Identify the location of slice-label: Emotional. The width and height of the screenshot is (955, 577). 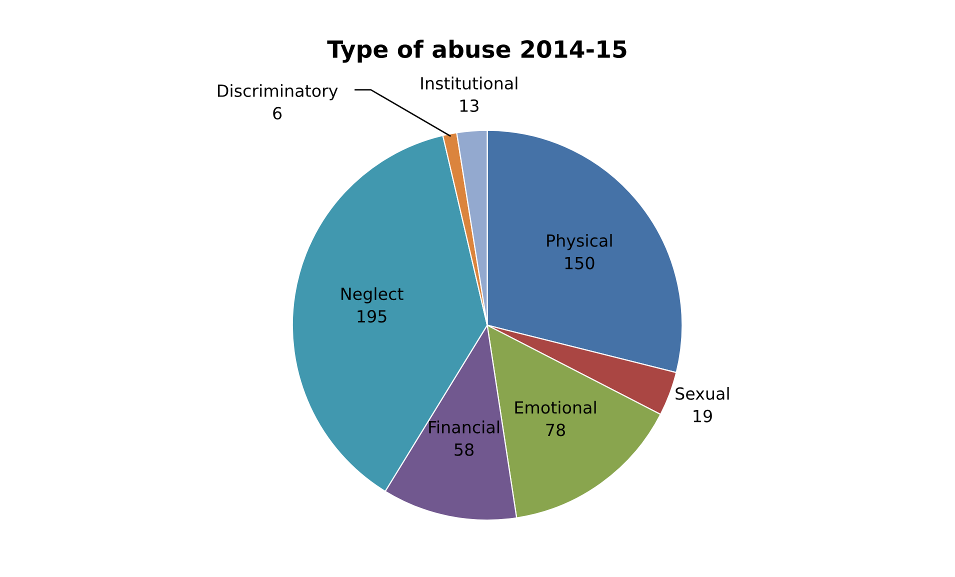
(555, 407).